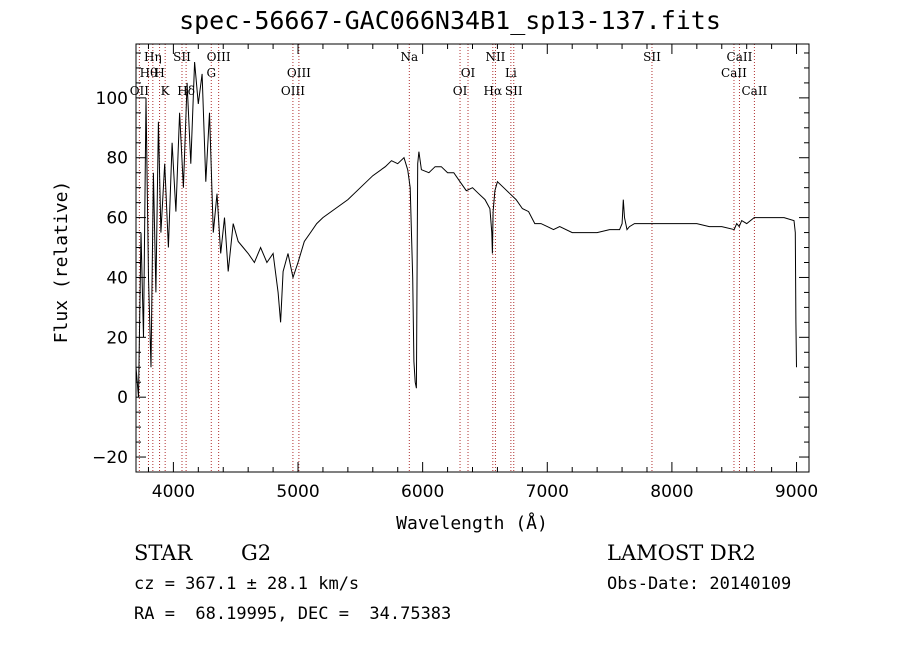  What do you see at coordinates (734, 73) in the screenshot?
I see `line-label-20: CaII` at bounding box center [734, 73].